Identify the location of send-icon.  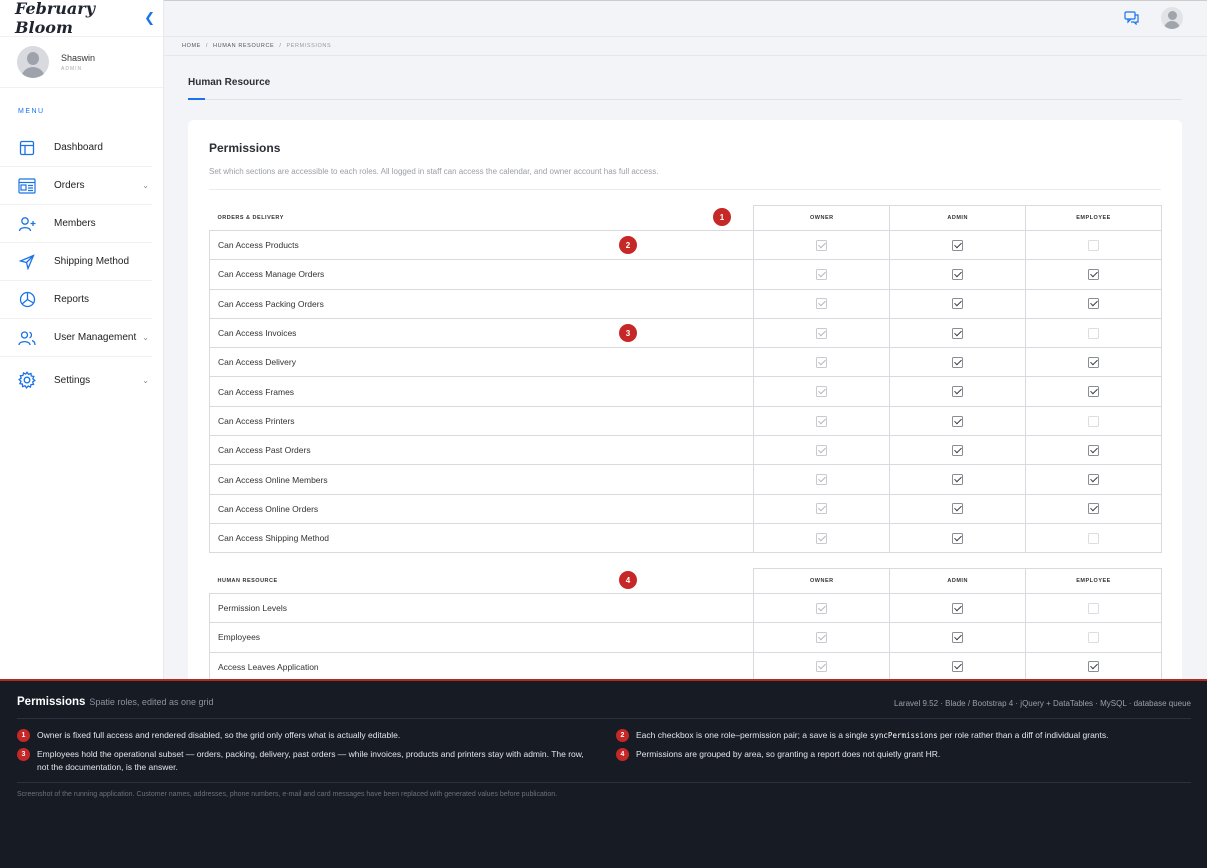
(27, 262).